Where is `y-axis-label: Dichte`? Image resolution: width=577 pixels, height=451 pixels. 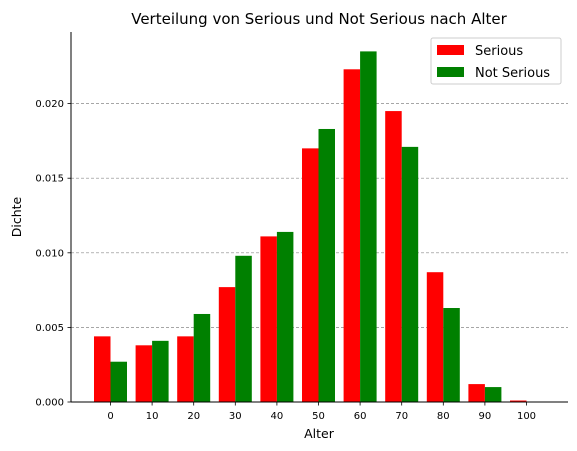 y-axis-label: Dichte is located at coordinates (16, 216).